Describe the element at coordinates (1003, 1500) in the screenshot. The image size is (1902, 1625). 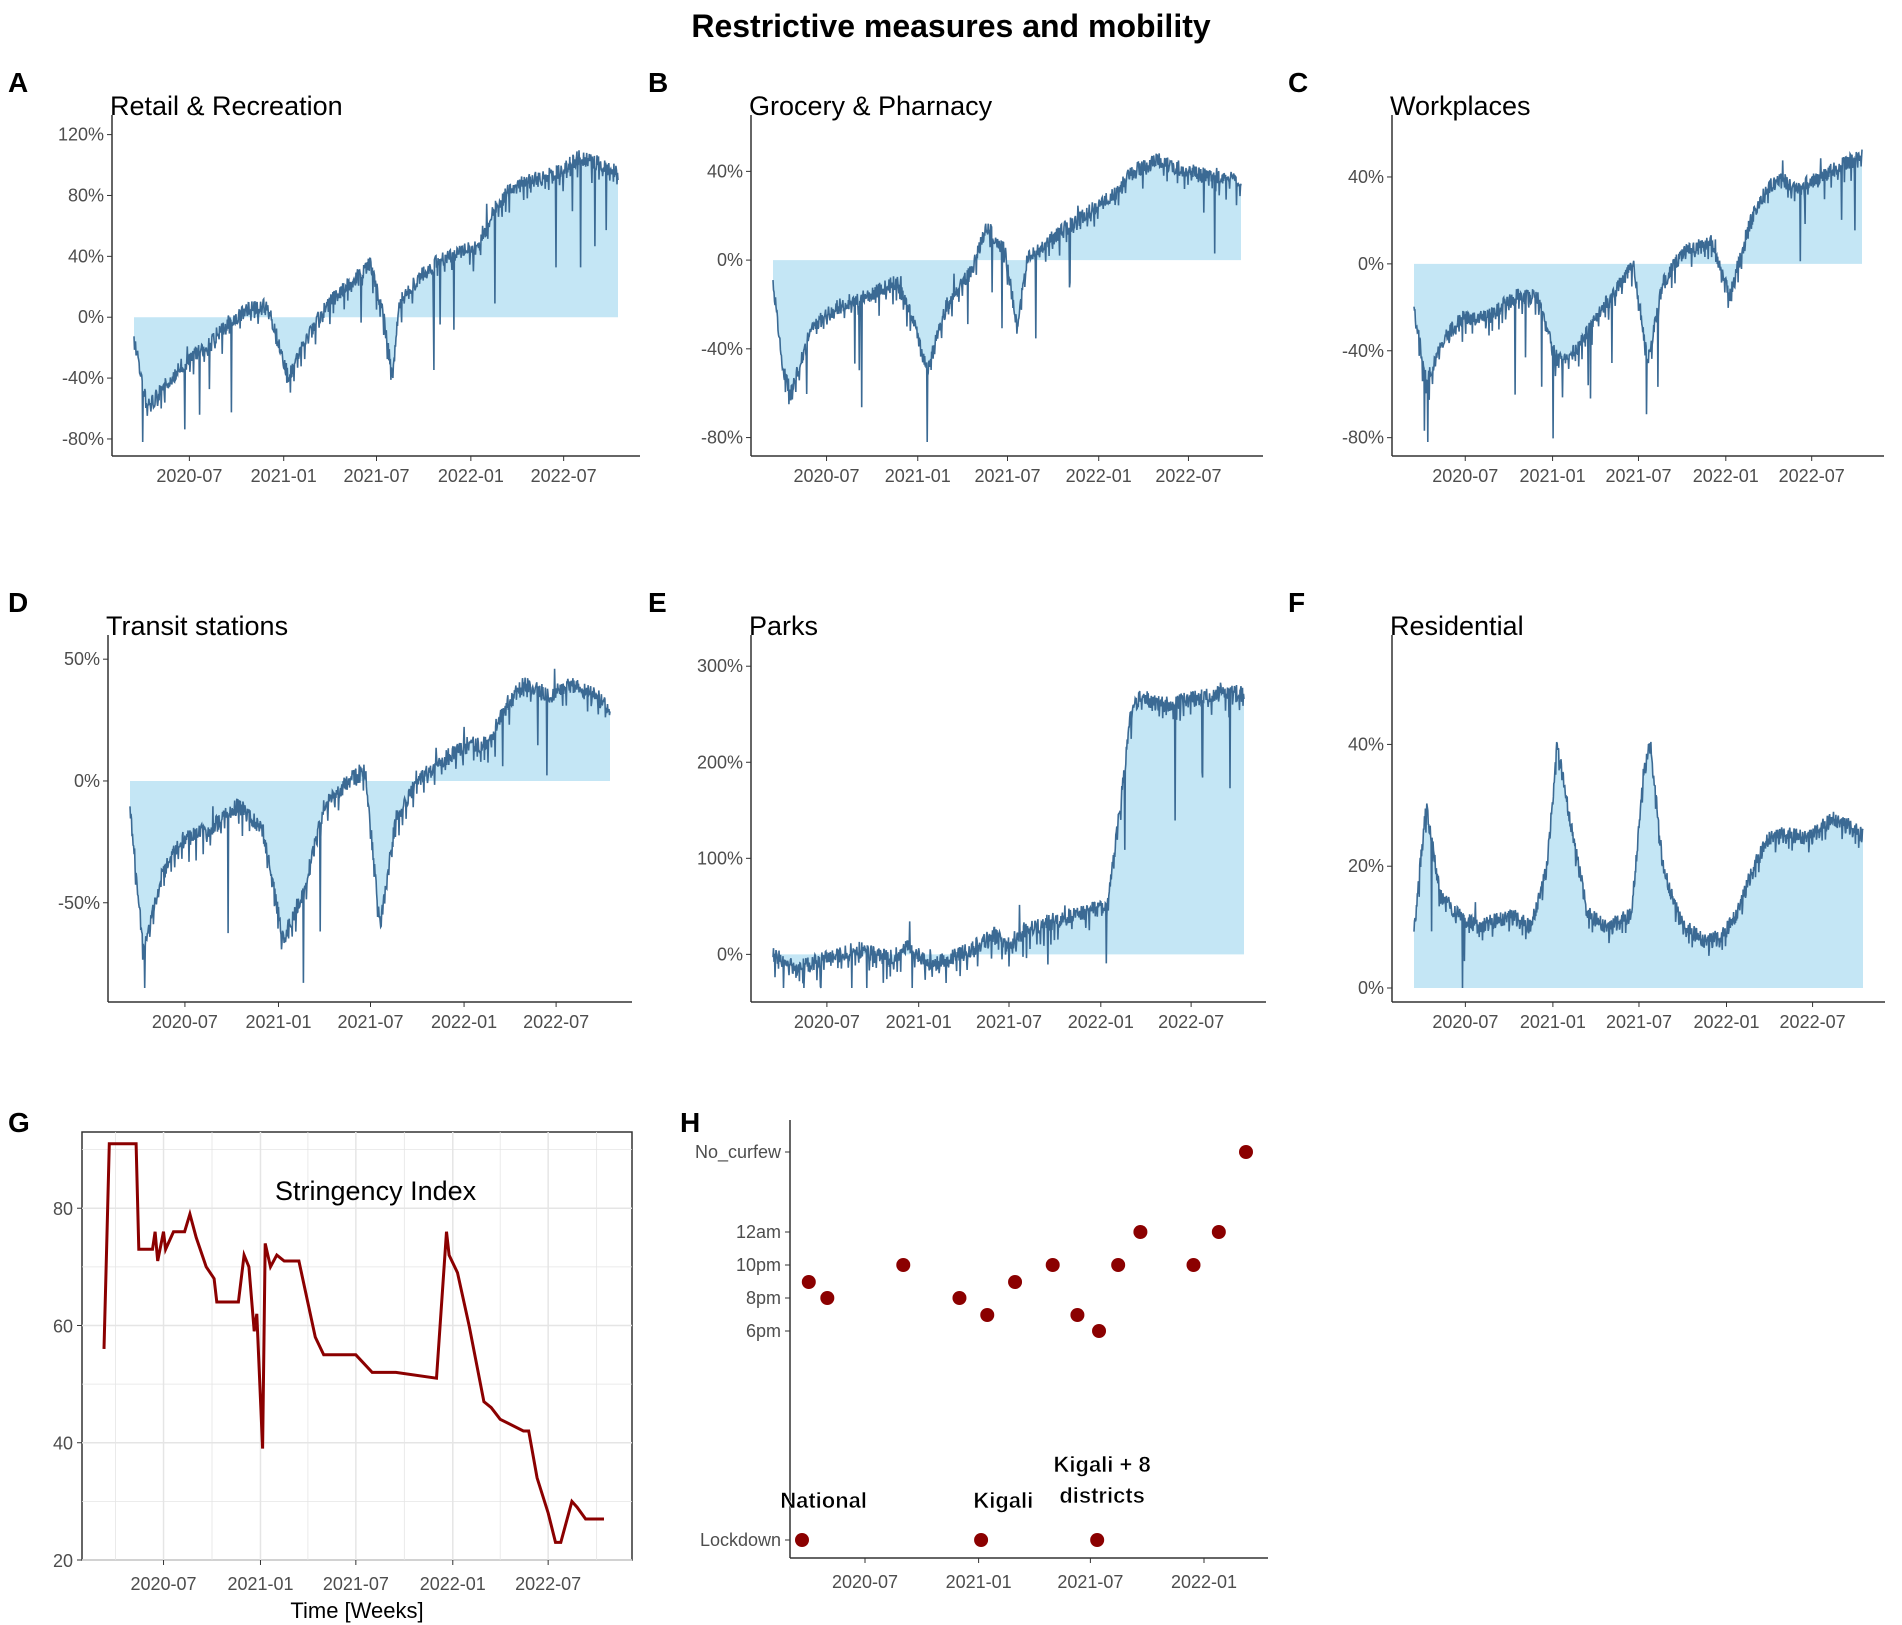
I see `annotation-kigali: Kigali` at that location.